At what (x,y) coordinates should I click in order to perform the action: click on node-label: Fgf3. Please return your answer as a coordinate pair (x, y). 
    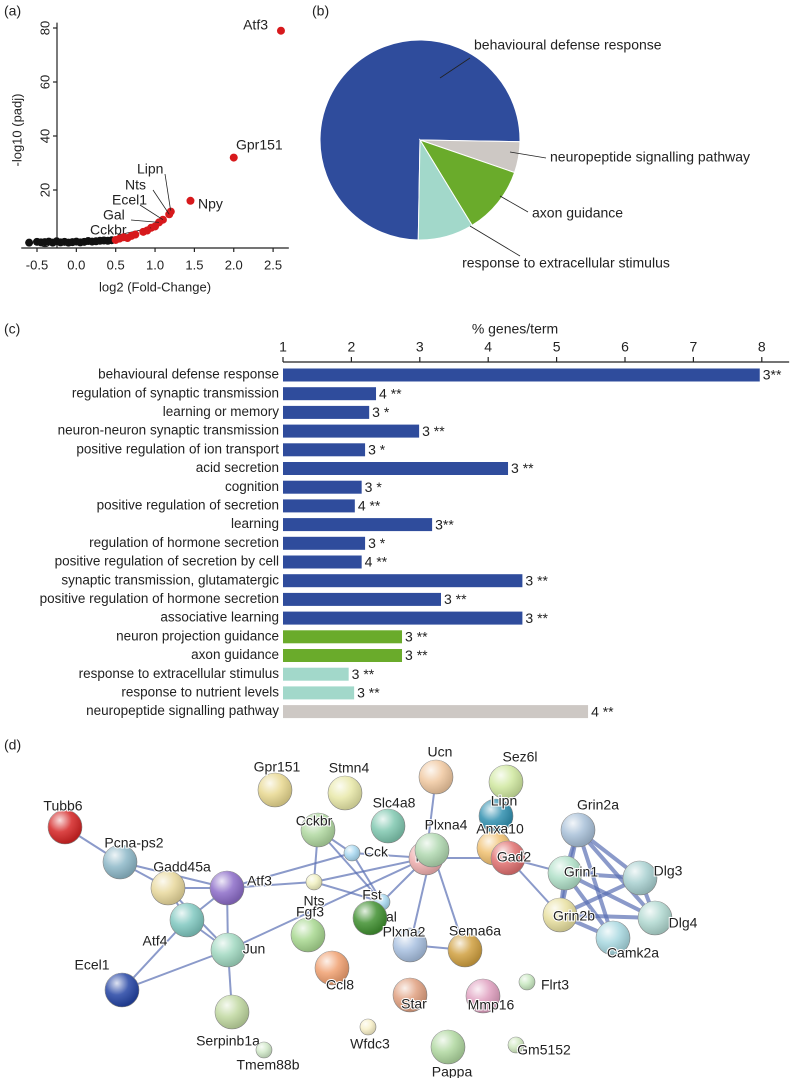
    Looking at the image, I should click on (310, 912).